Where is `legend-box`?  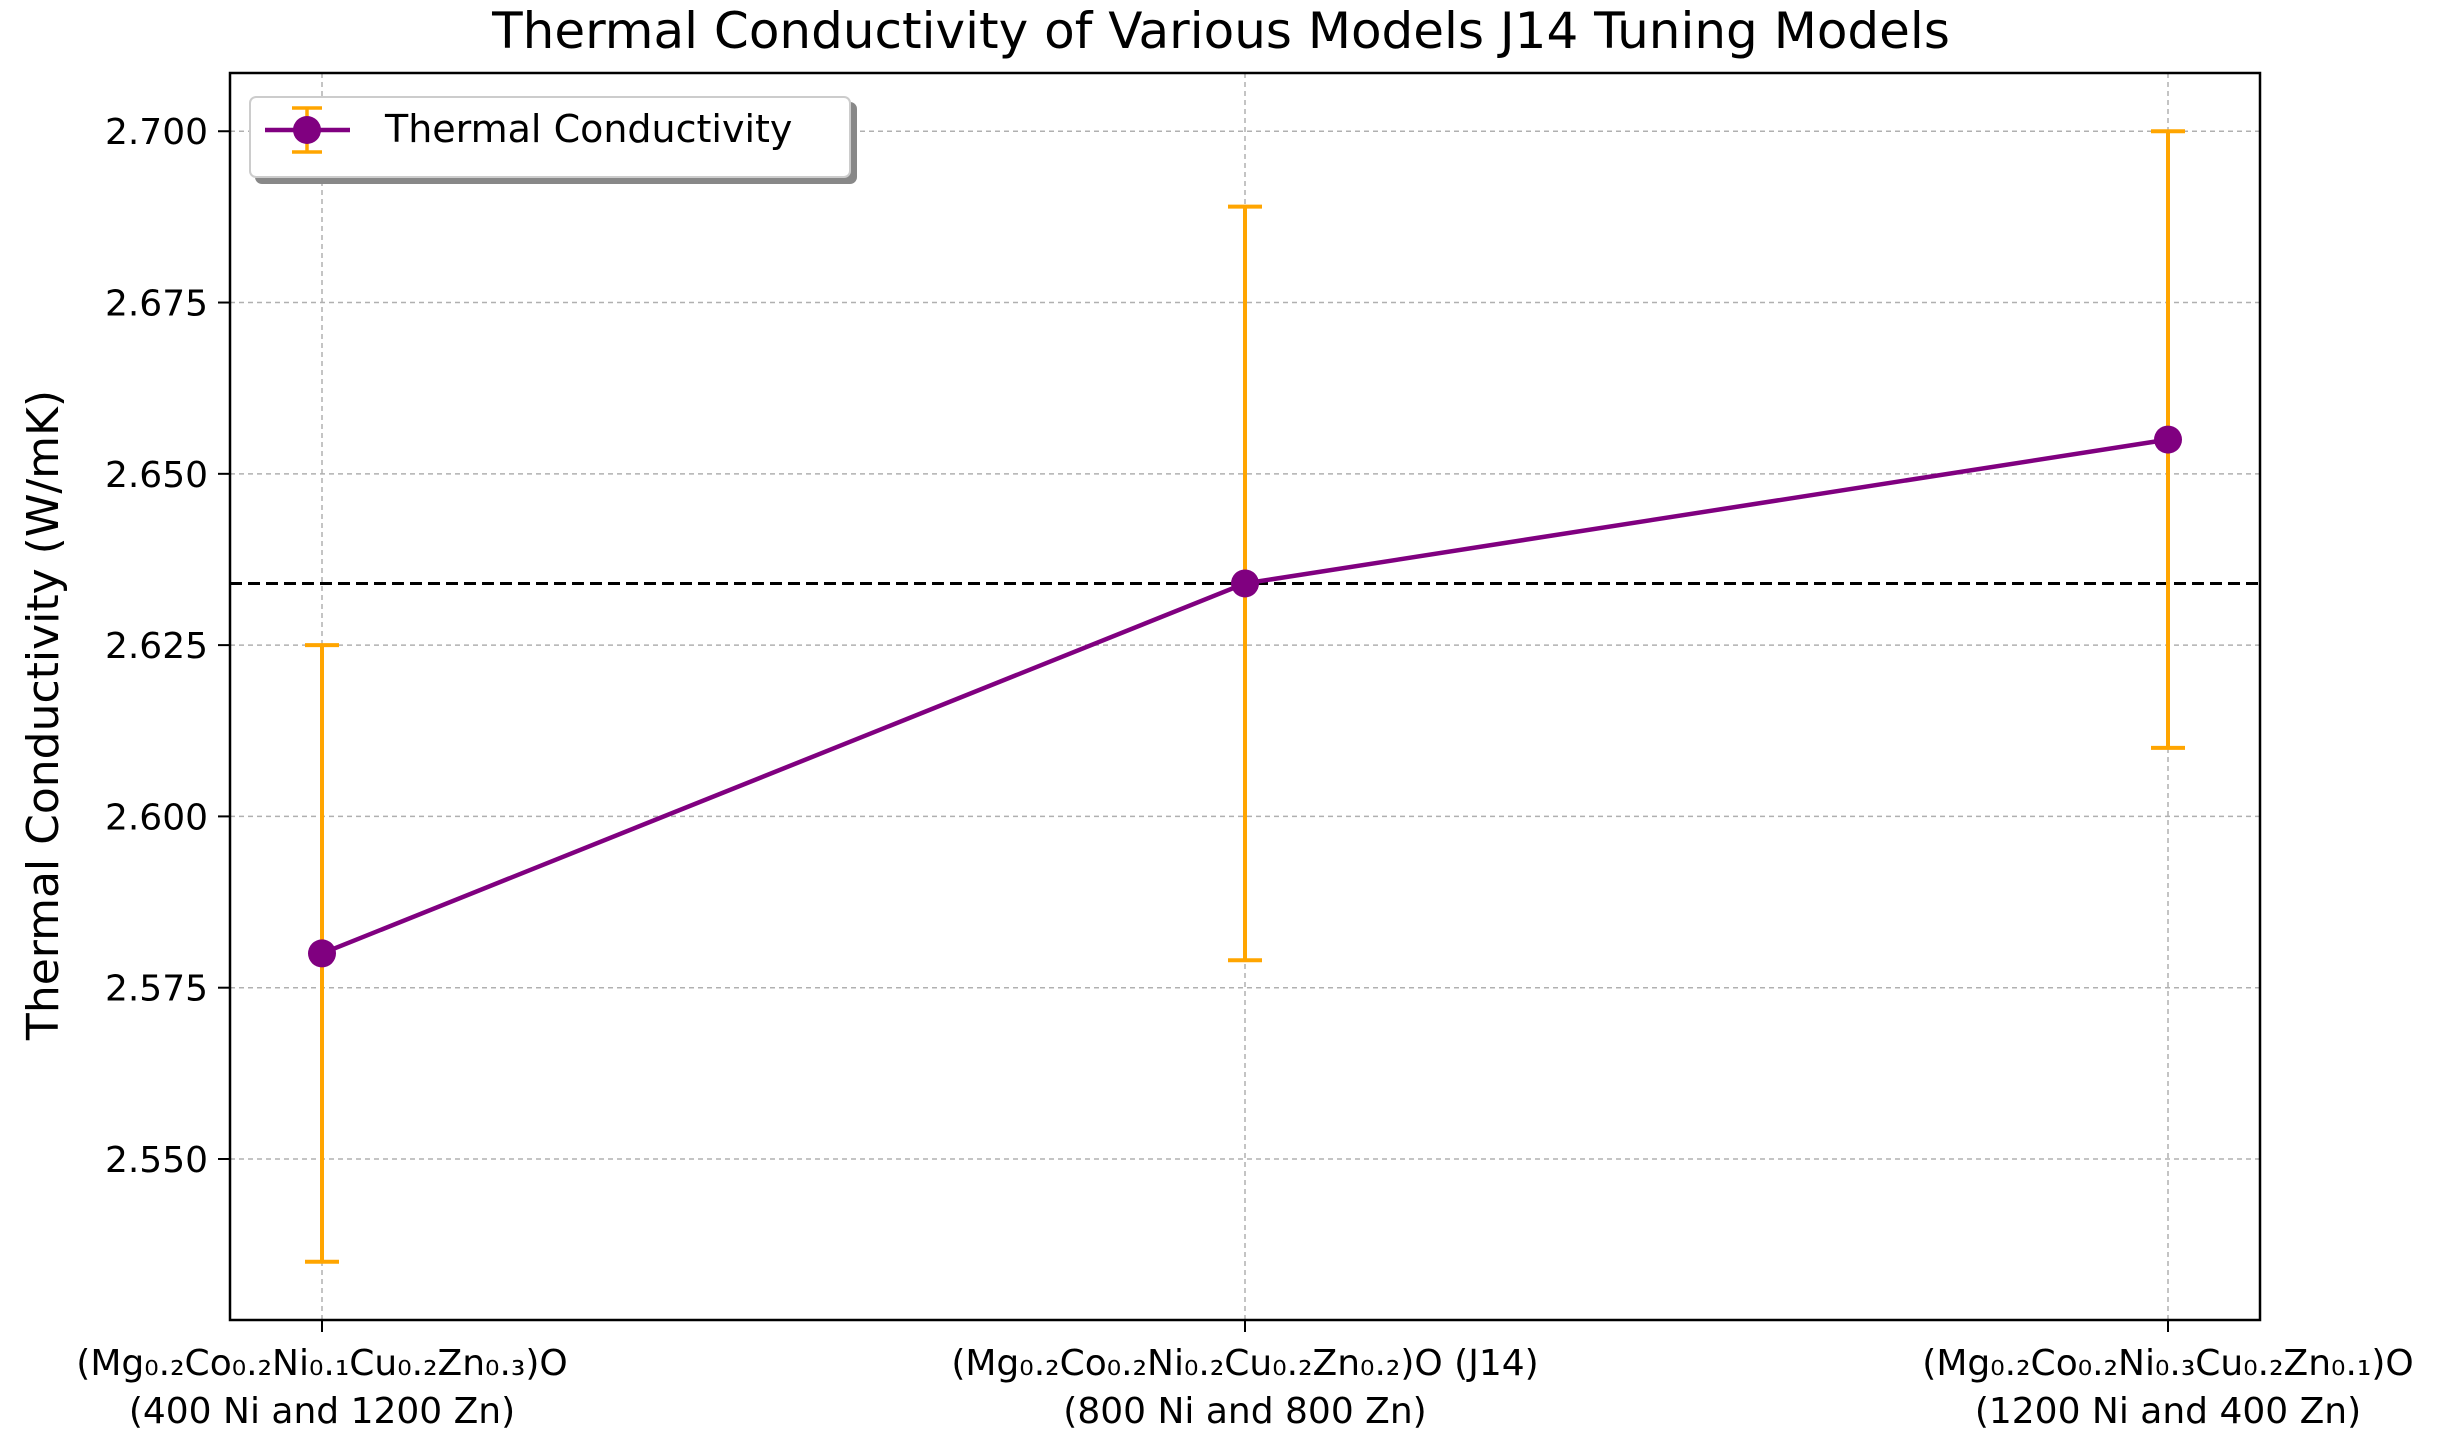 legend-box is located at coordinates (550, 137).